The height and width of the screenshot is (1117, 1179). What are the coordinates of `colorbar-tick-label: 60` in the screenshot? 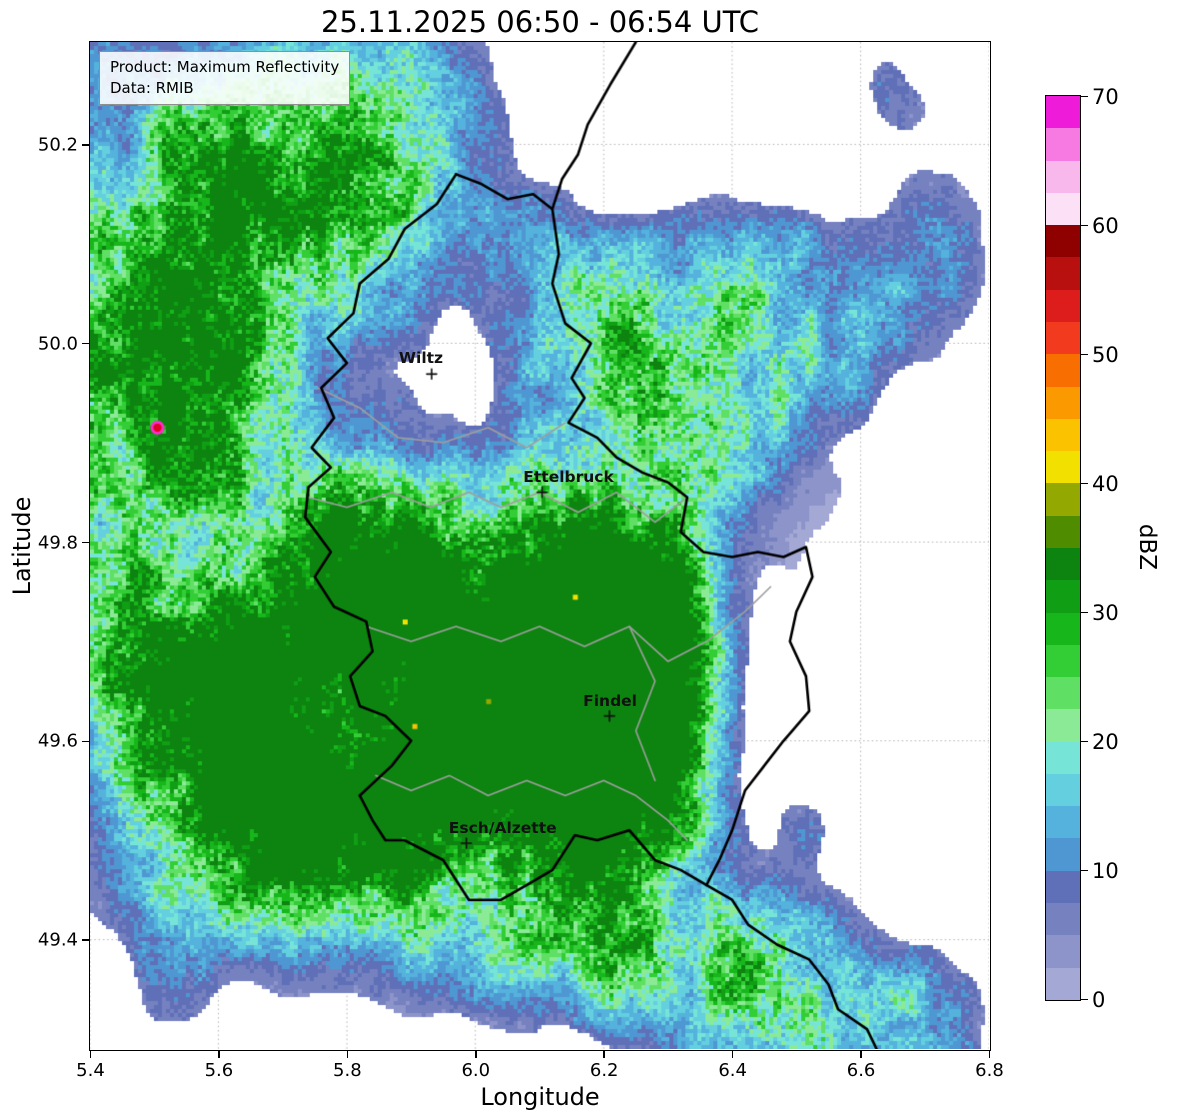 It's located at (1105, 225).